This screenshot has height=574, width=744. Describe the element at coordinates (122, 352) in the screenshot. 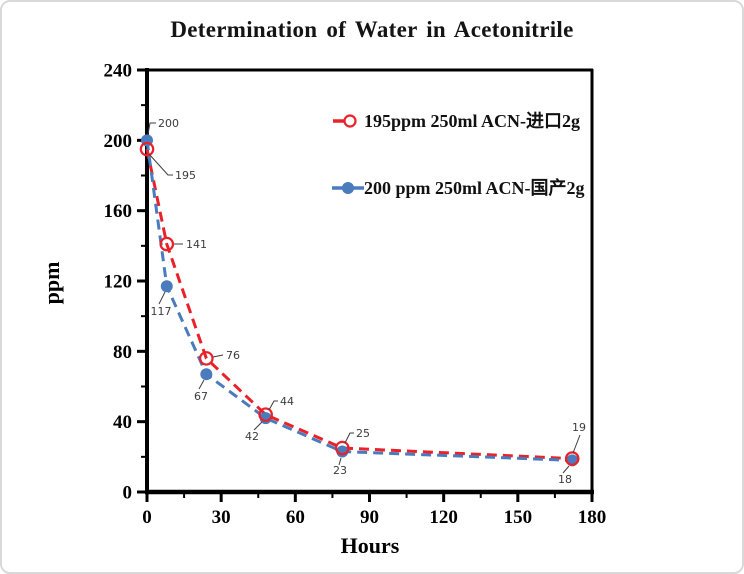

I see `y-tick-label: 80` at that location.